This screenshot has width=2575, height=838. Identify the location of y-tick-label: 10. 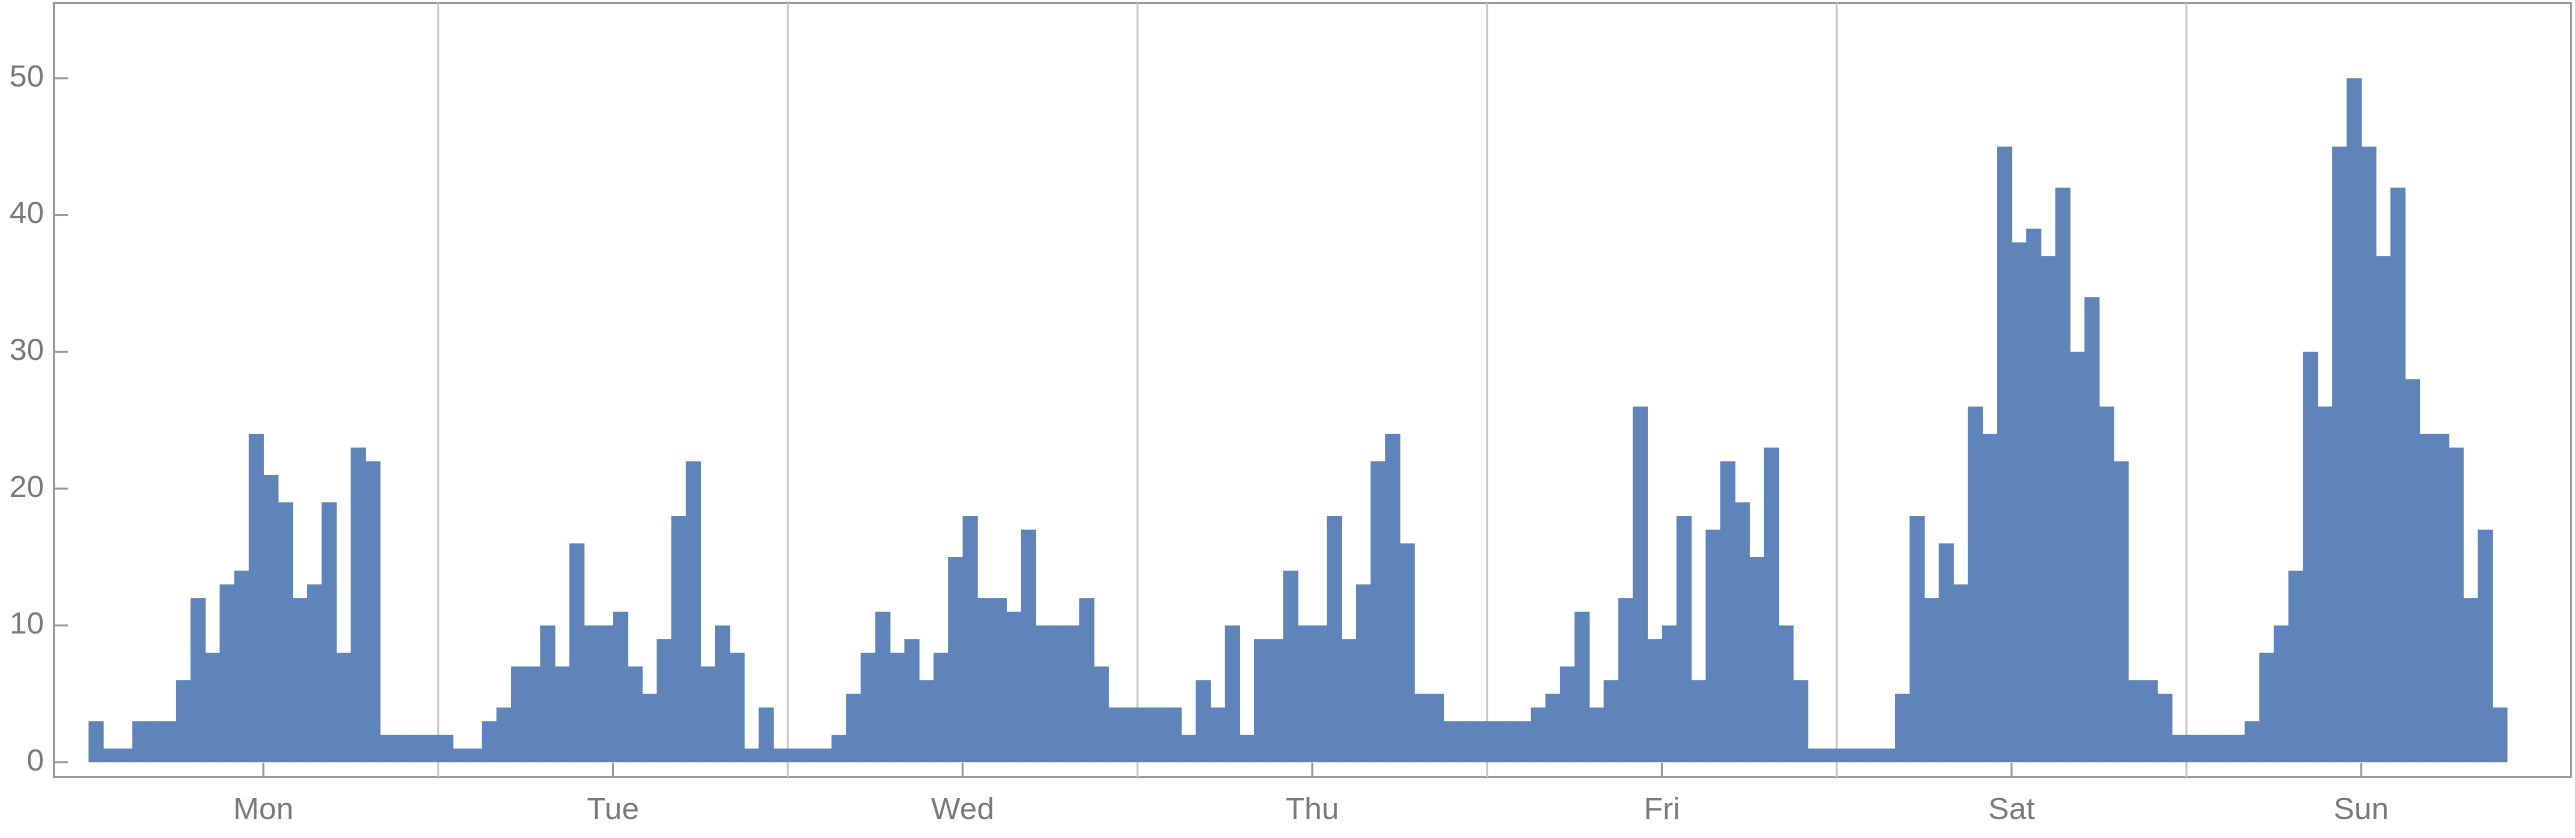
(27, 623).